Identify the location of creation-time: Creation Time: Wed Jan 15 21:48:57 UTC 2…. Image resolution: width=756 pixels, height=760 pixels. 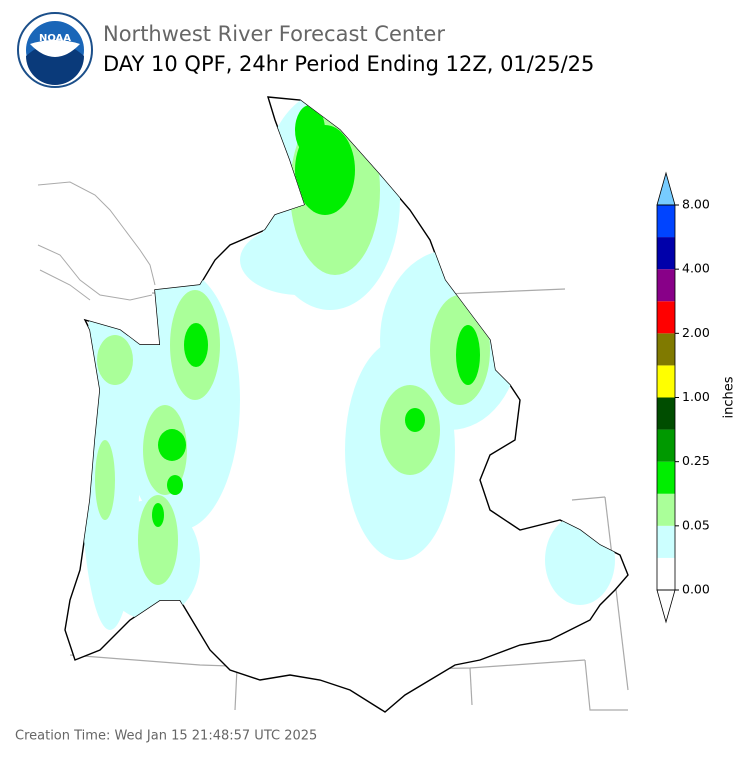
(166, 736).